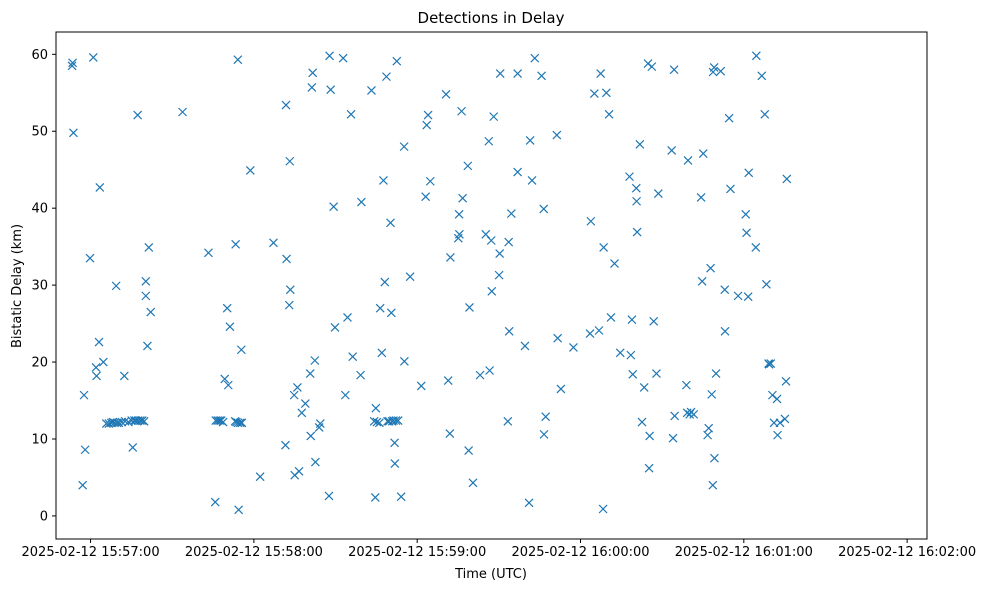 The width and height of the screenshot is (987, 590). What do you see at coordinates (417, 552) in the screenshot?
I see `x-tick-label: 2025-02-12 15:59:00` at bounding box center [417, 552].